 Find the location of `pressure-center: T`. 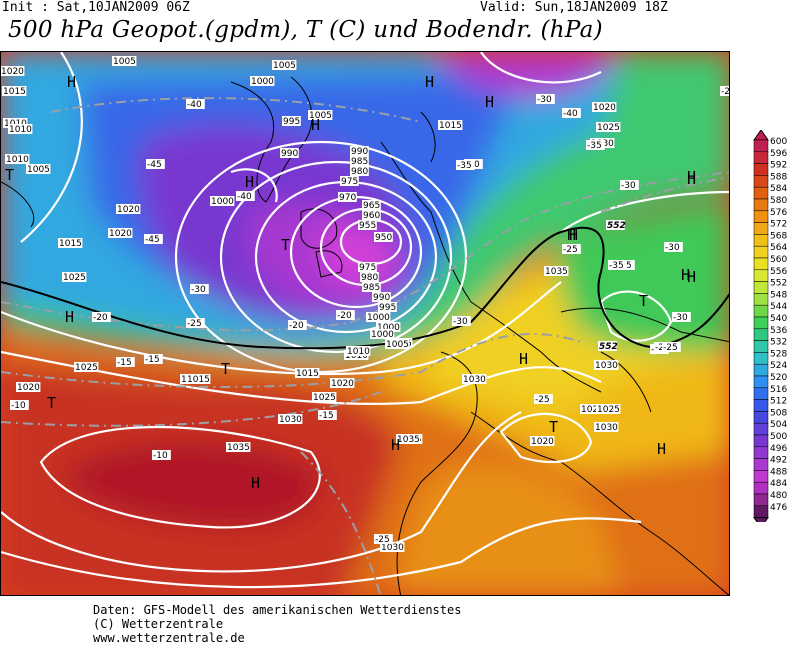

pressure-center: T is located at coordinates (553, 427).